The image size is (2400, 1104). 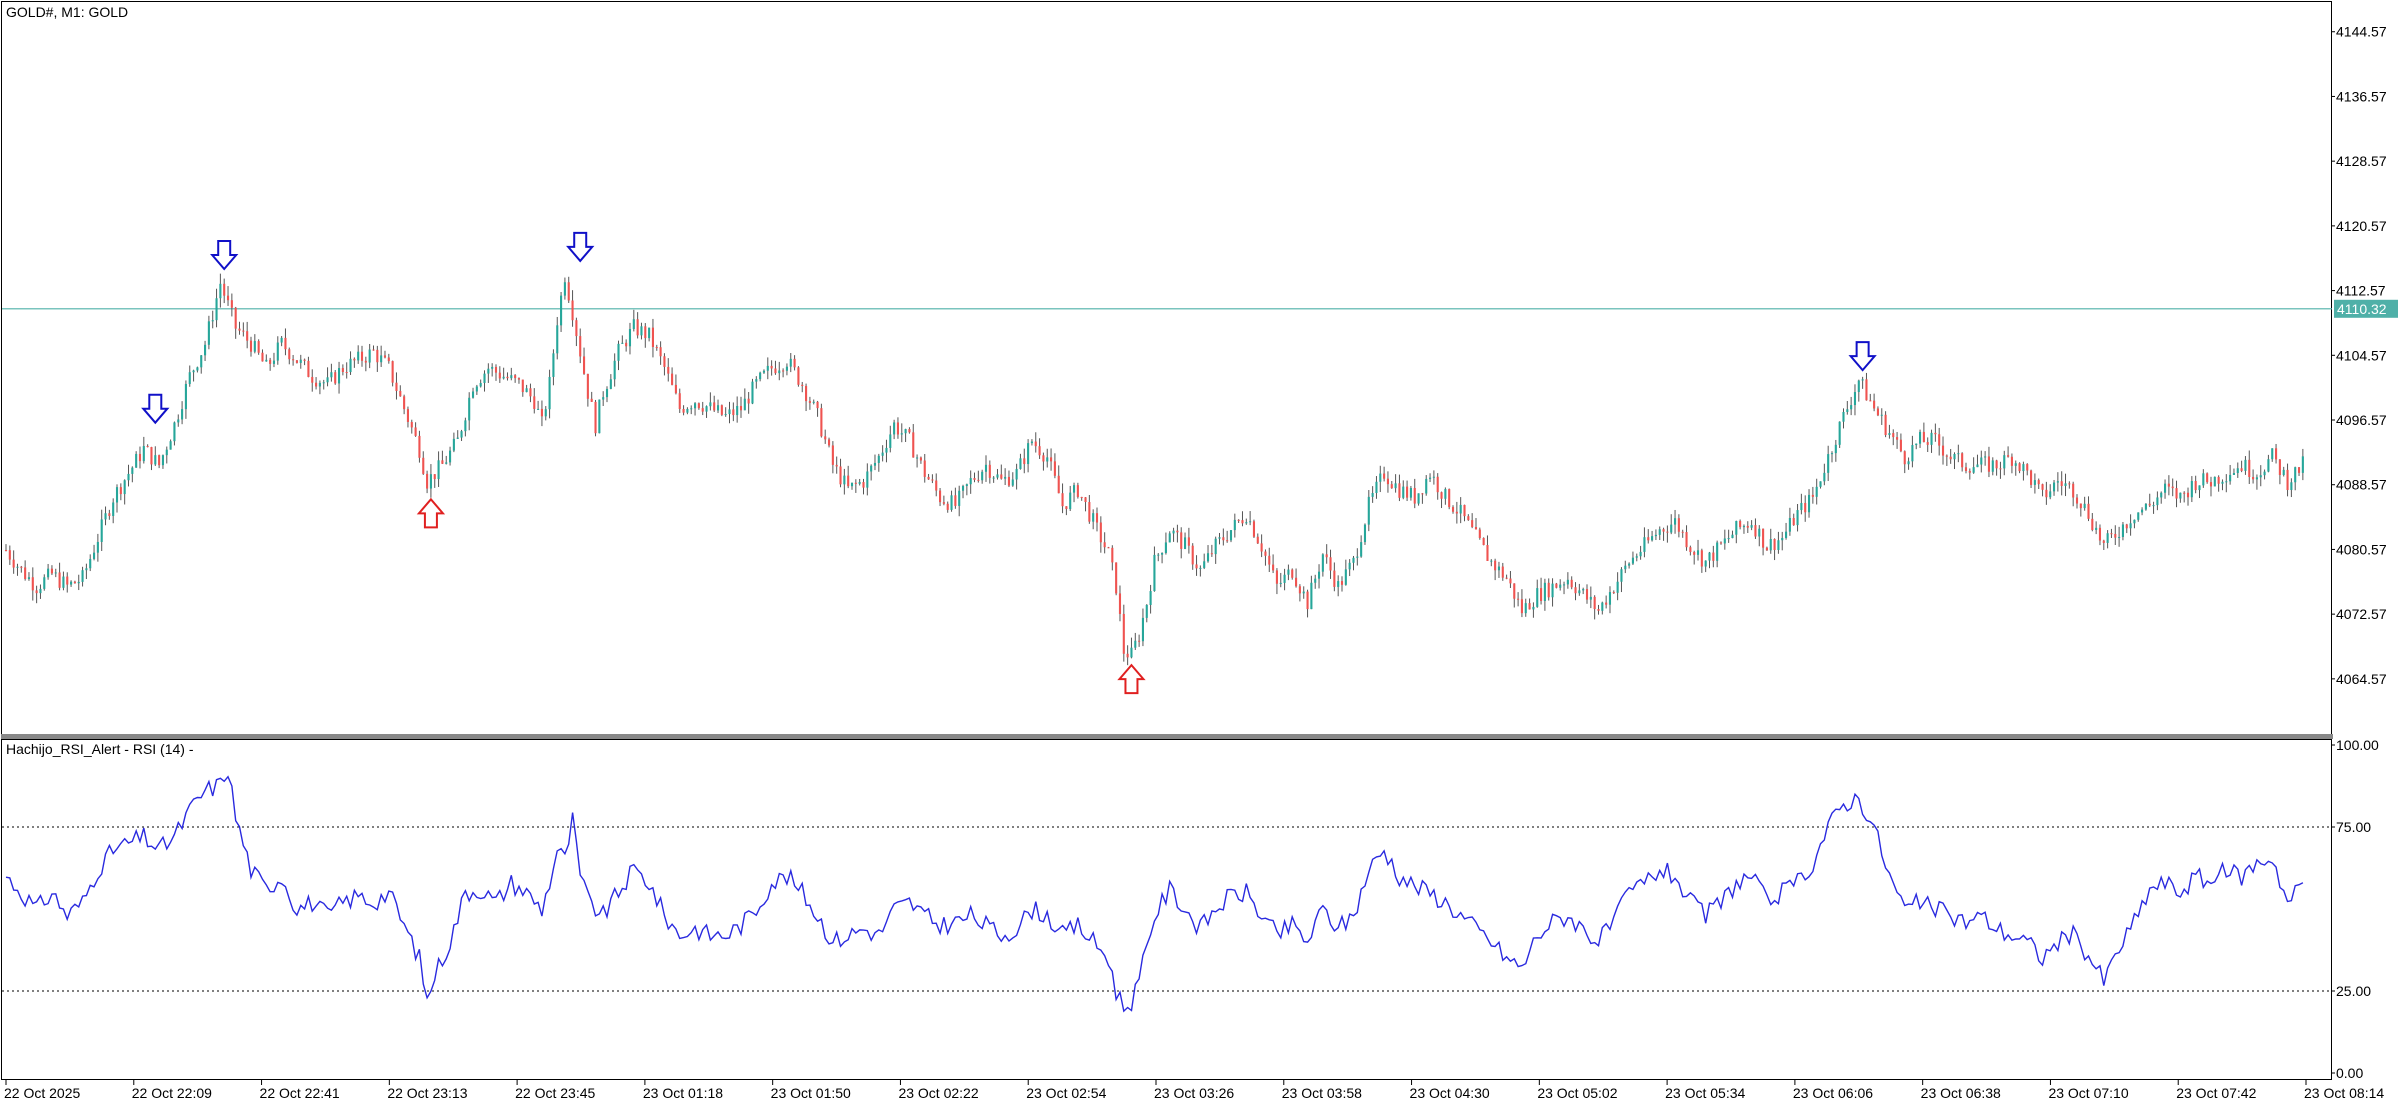 What do you see at coordinates (42, 1093) in the screenshot?
I see `time-tick-label: 22 Oct 2025` at bounding box center [42, 1093].